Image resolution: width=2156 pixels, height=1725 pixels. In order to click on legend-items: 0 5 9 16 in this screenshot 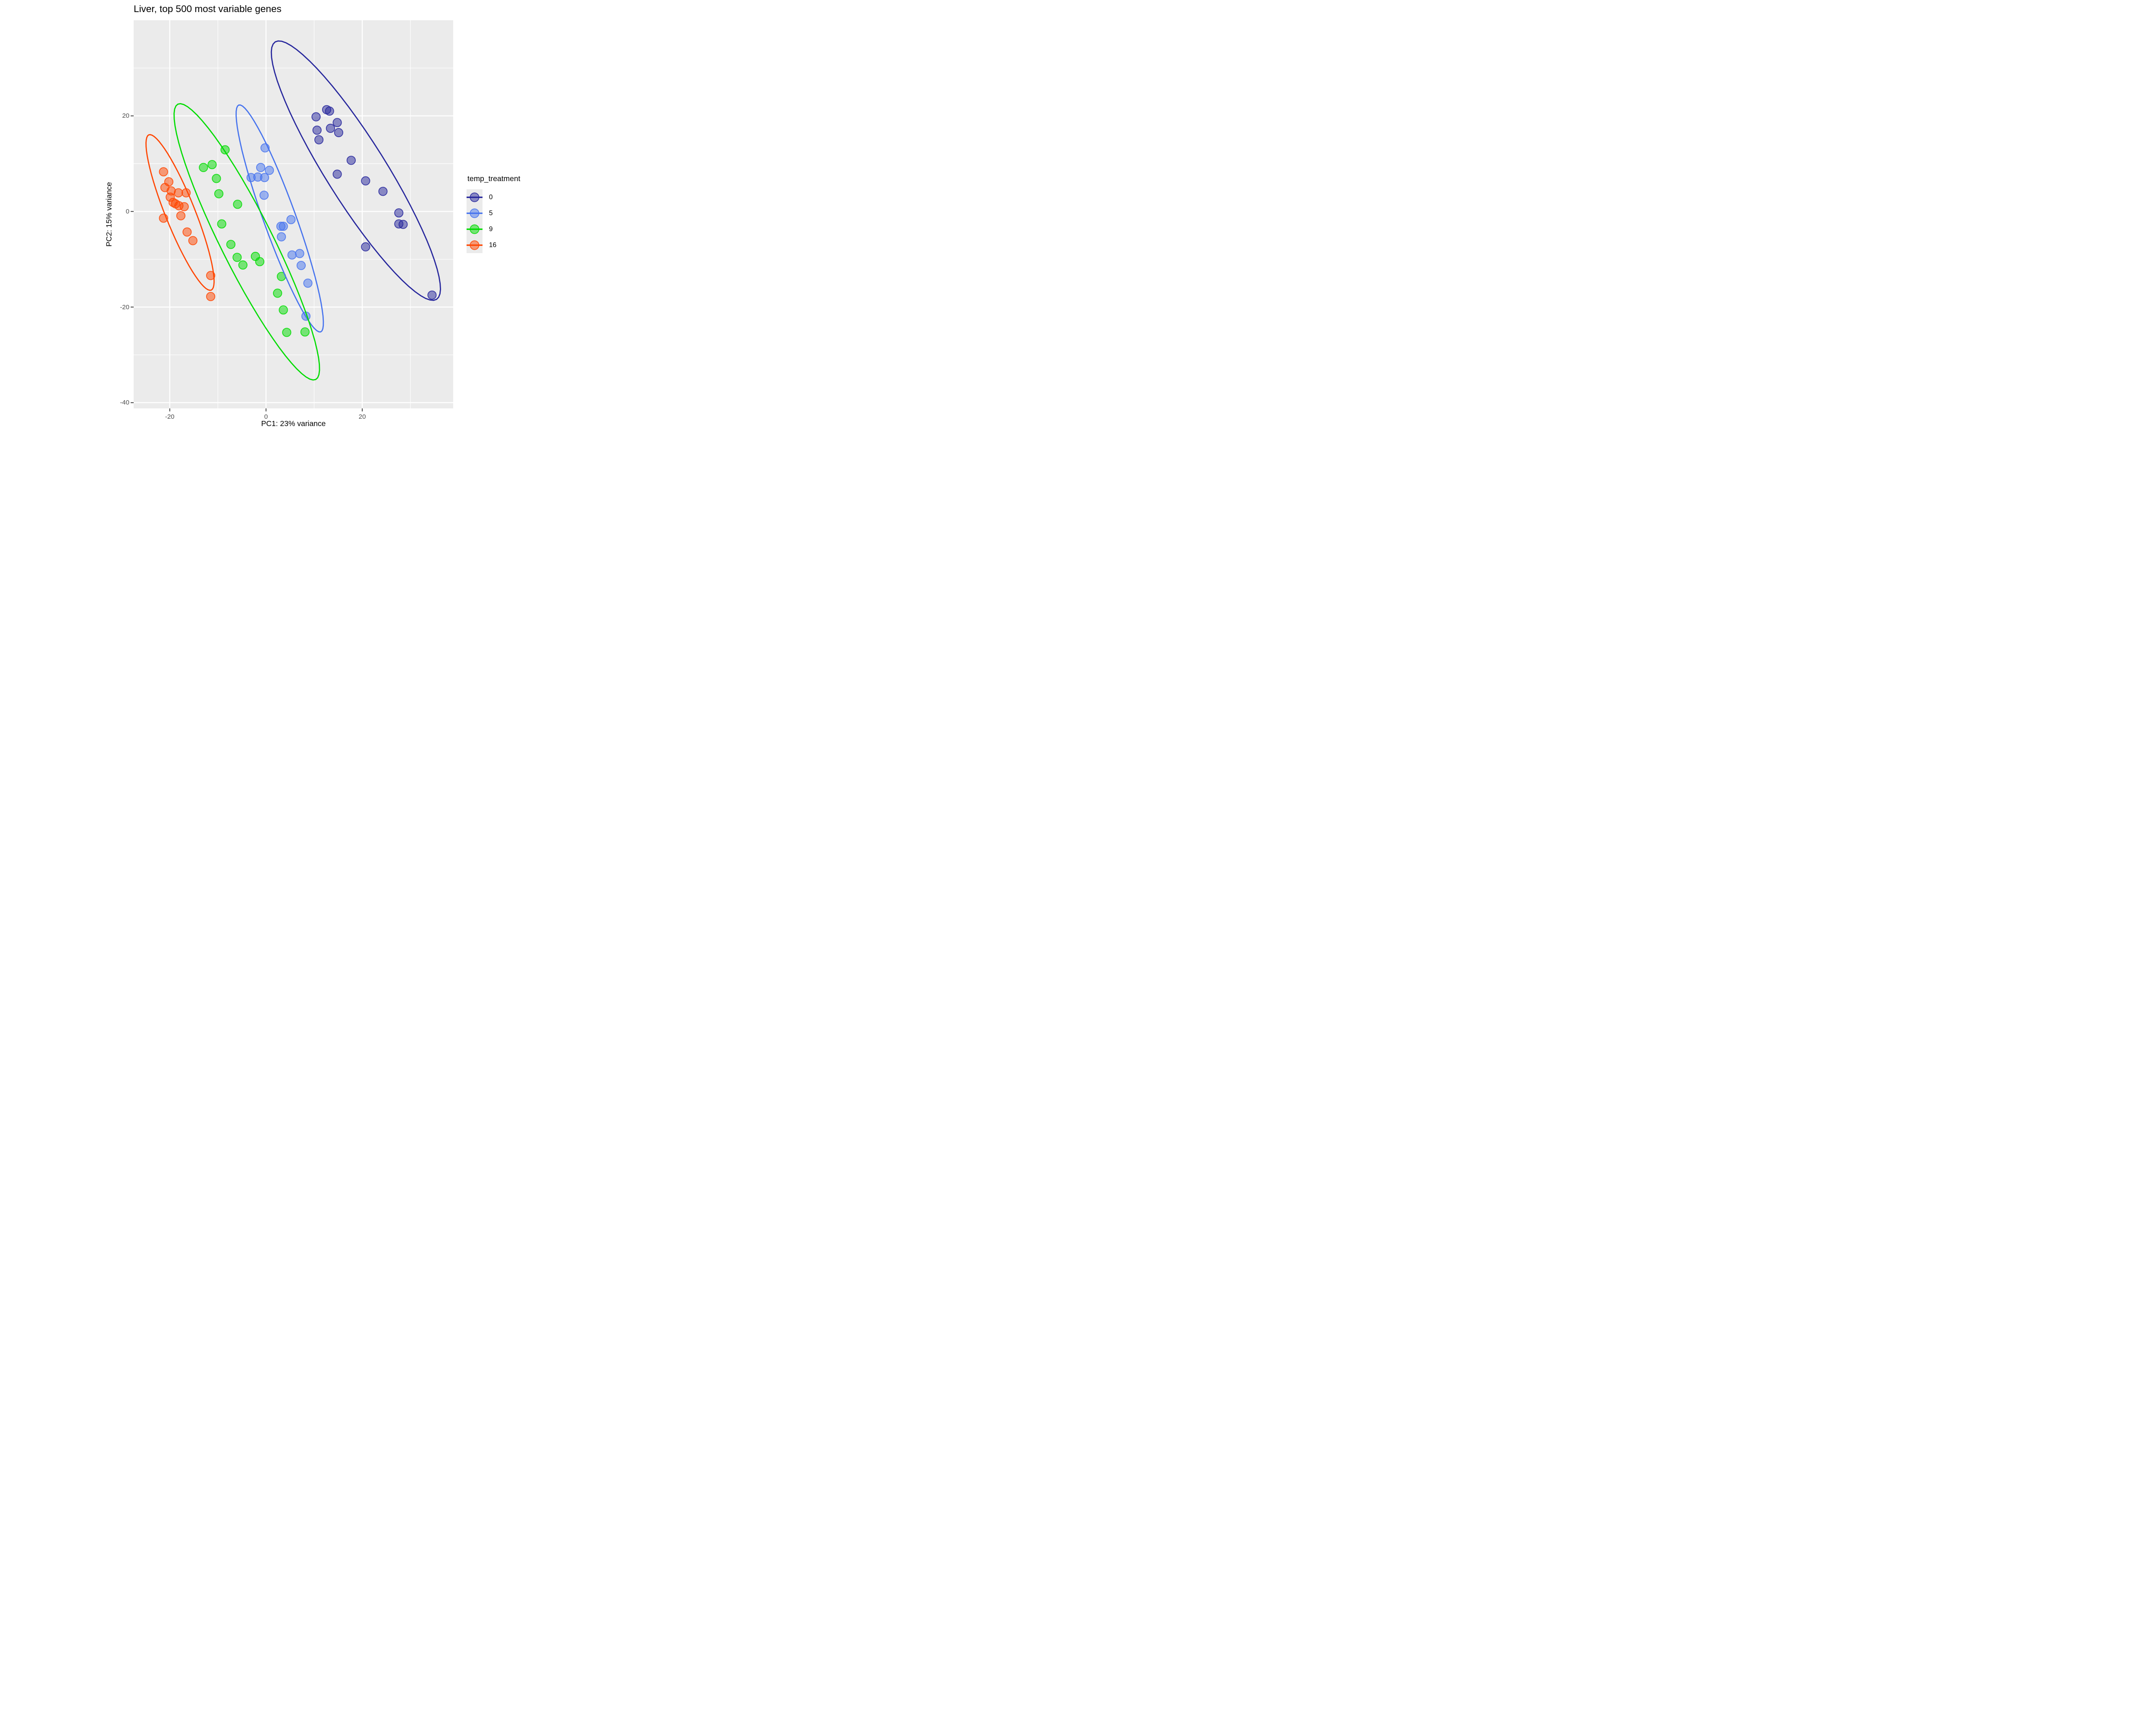, I will do `click(493, 221)`.